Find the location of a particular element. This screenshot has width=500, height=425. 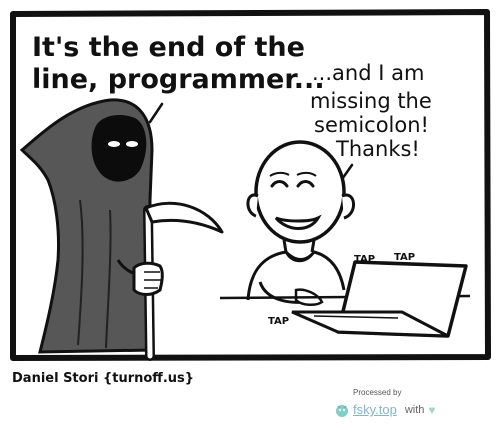

reaper-speech-tail is located at coordinates (156, 113).